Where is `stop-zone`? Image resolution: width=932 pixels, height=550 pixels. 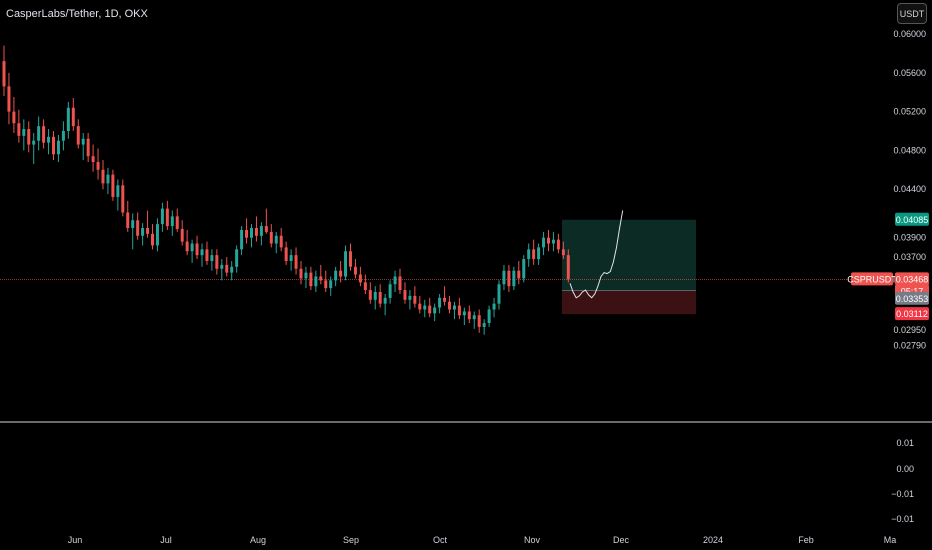 stop-zone is located at coordinates (629, 302).